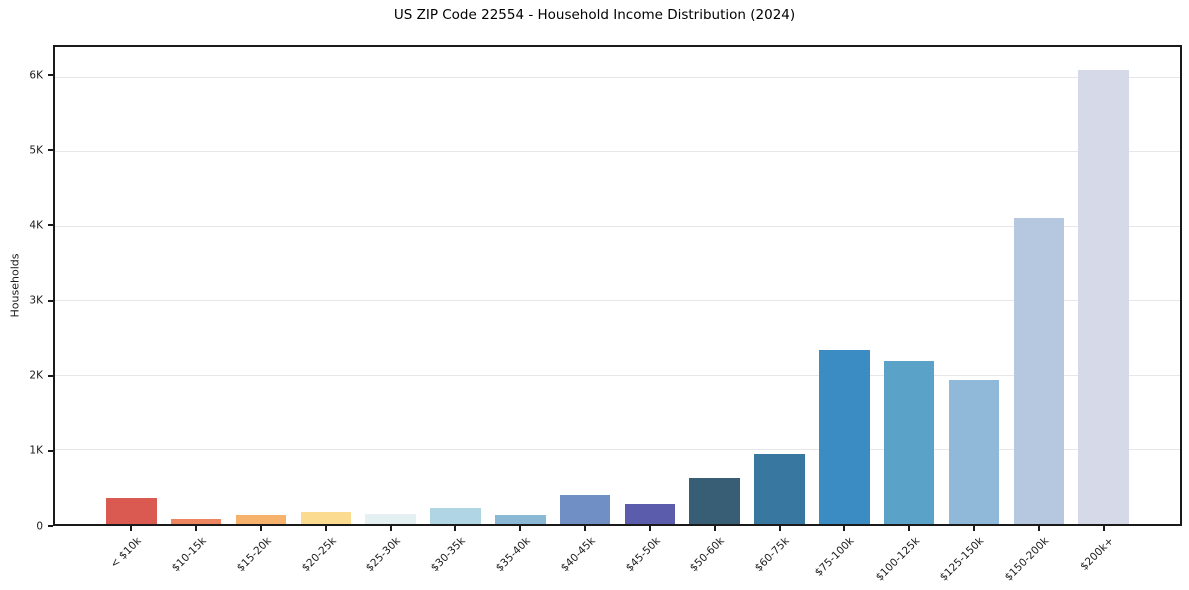 This screenshot has width=1189, height=590. I want to click on x-tick-label: $125-150k, so click(962, 559).